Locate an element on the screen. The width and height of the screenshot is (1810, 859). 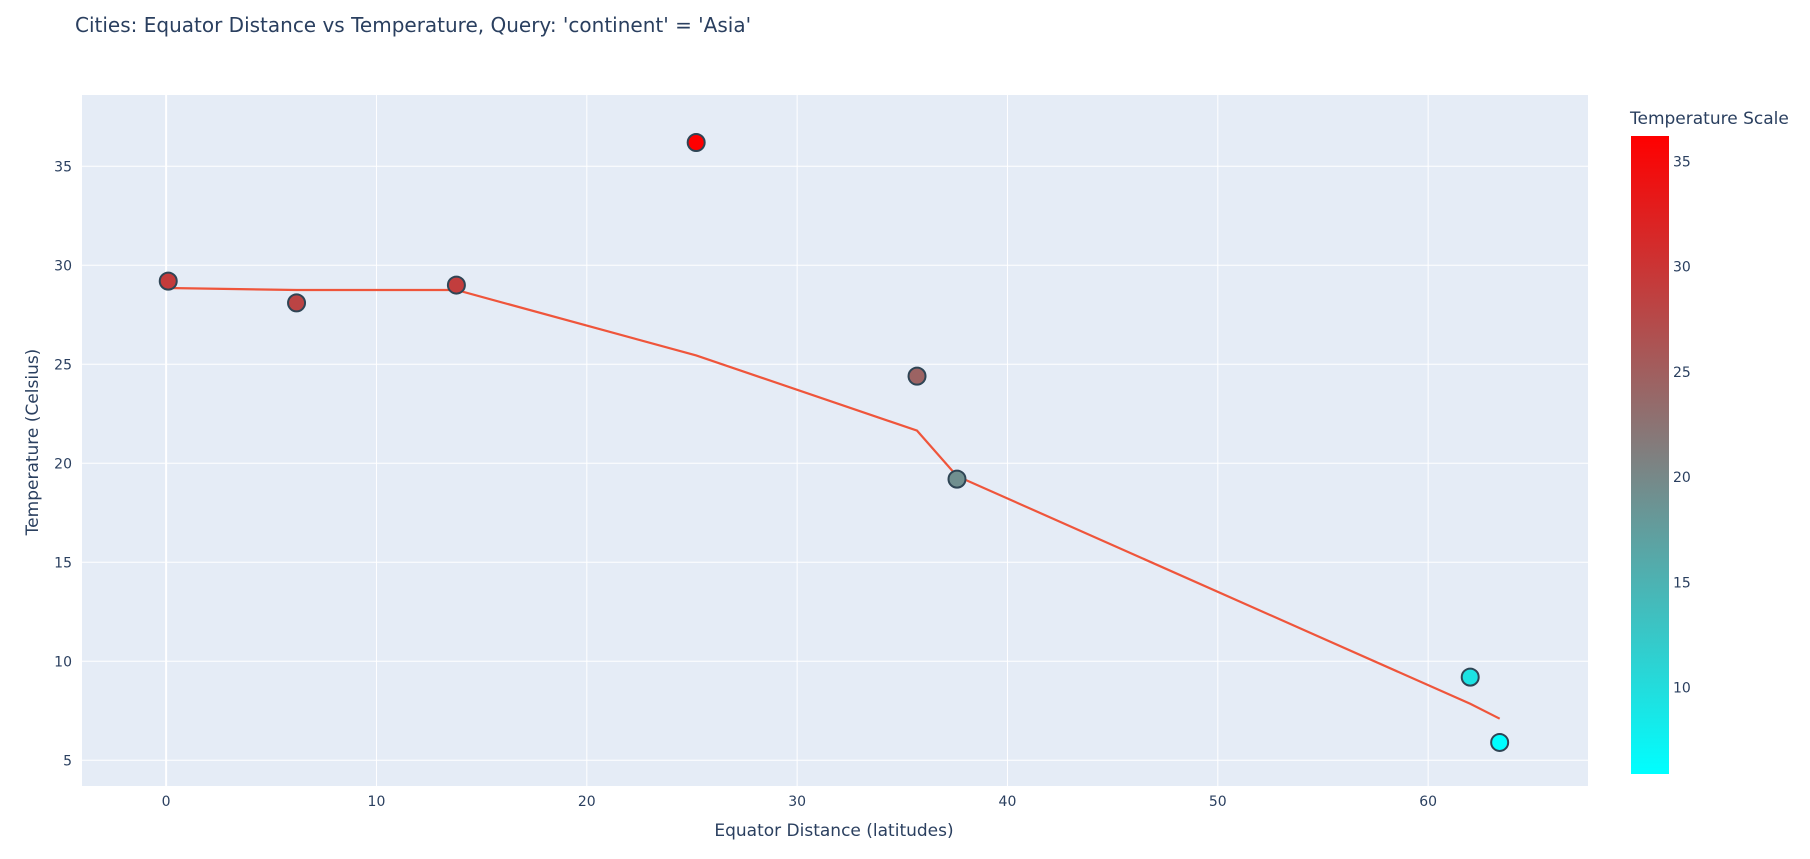
colorbar-tick-label: 20 is located at coordinates (1682, 478).